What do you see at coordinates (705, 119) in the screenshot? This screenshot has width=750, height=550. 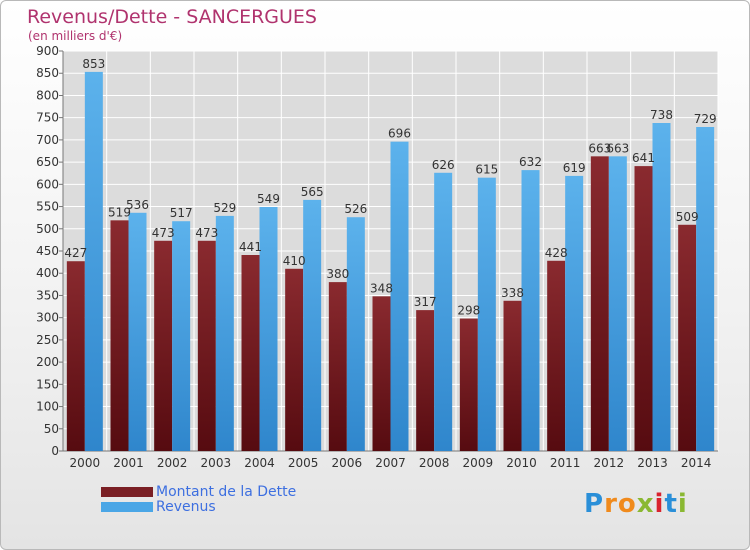 I see `data-label-revenus: 729` at bounding box center [705, 119].